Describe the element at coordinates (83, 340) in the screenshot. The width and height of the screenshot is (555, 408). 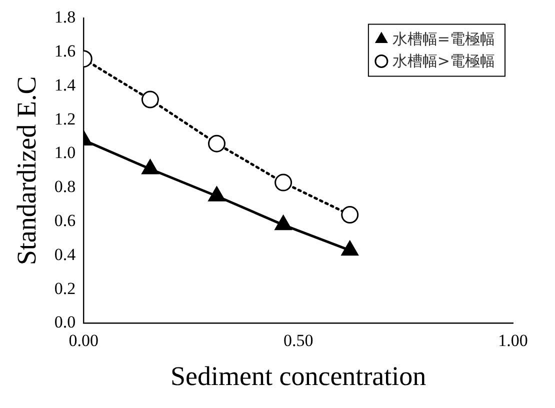
I see `x-tick-label: 0.00` at that location.